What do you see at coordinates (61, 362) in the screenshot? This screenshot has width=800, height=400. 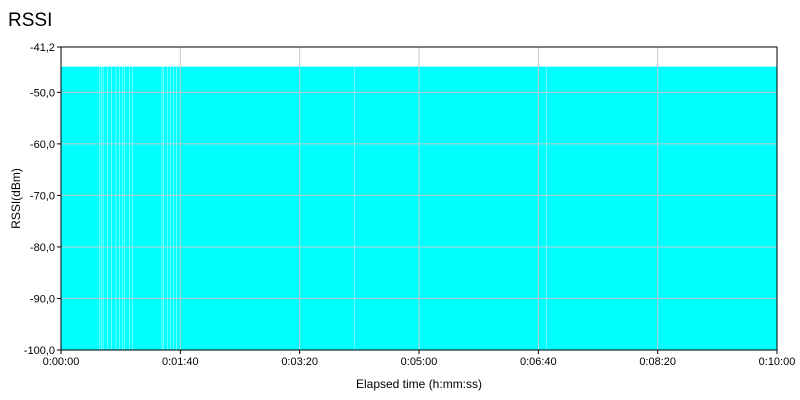 I see `x-tick-label: 0:00:00` at bounding box center [61, 362].